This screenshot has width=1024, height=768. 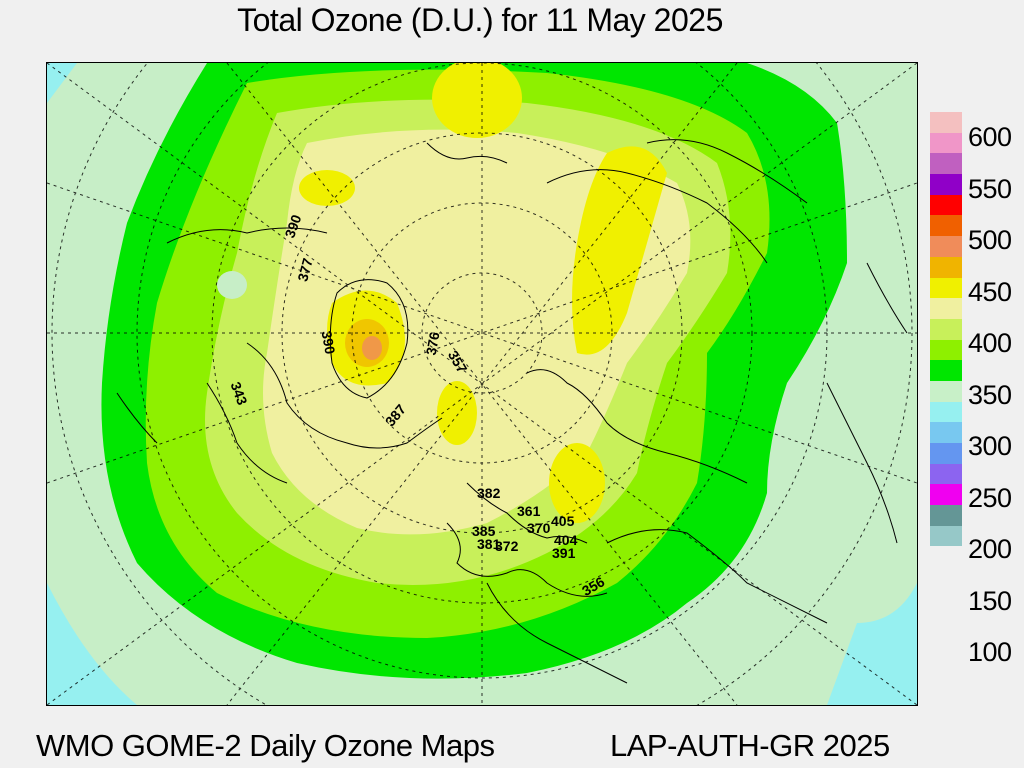 I want to click on legend-label: 550, so click(x=990, y=188).